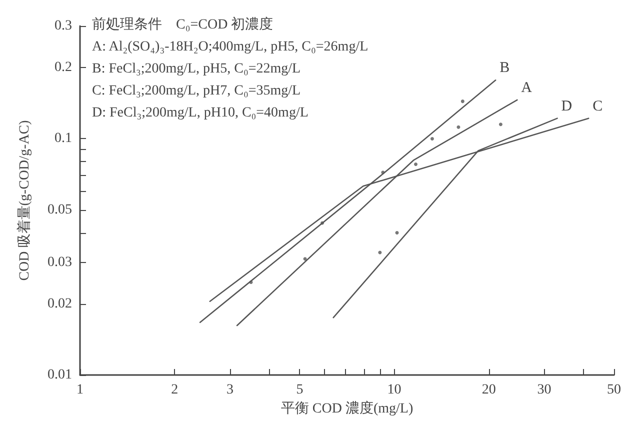 Image resolution: width=636 pixels, height=439 pixels. I want to click on x-tick-label: 50, so click(614, 390).